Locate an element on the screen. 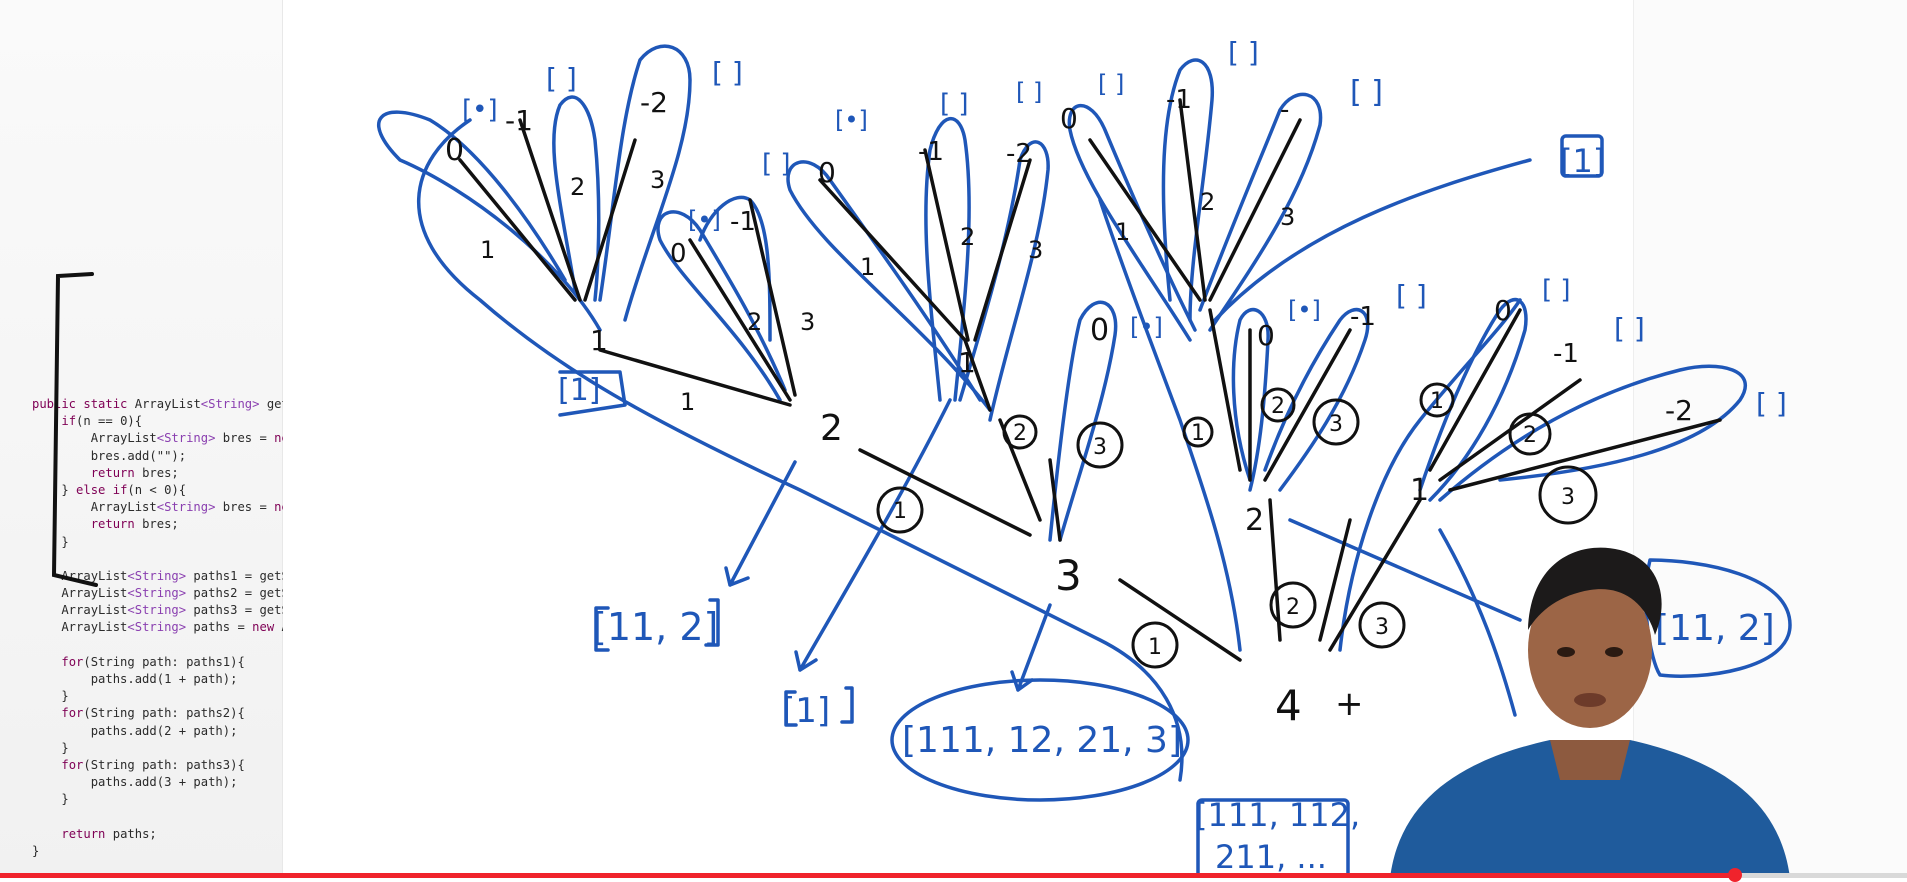 Image resolution: width=1907 pixels, height=882 pixels. blue-line is located at coordinates (1477, 622).